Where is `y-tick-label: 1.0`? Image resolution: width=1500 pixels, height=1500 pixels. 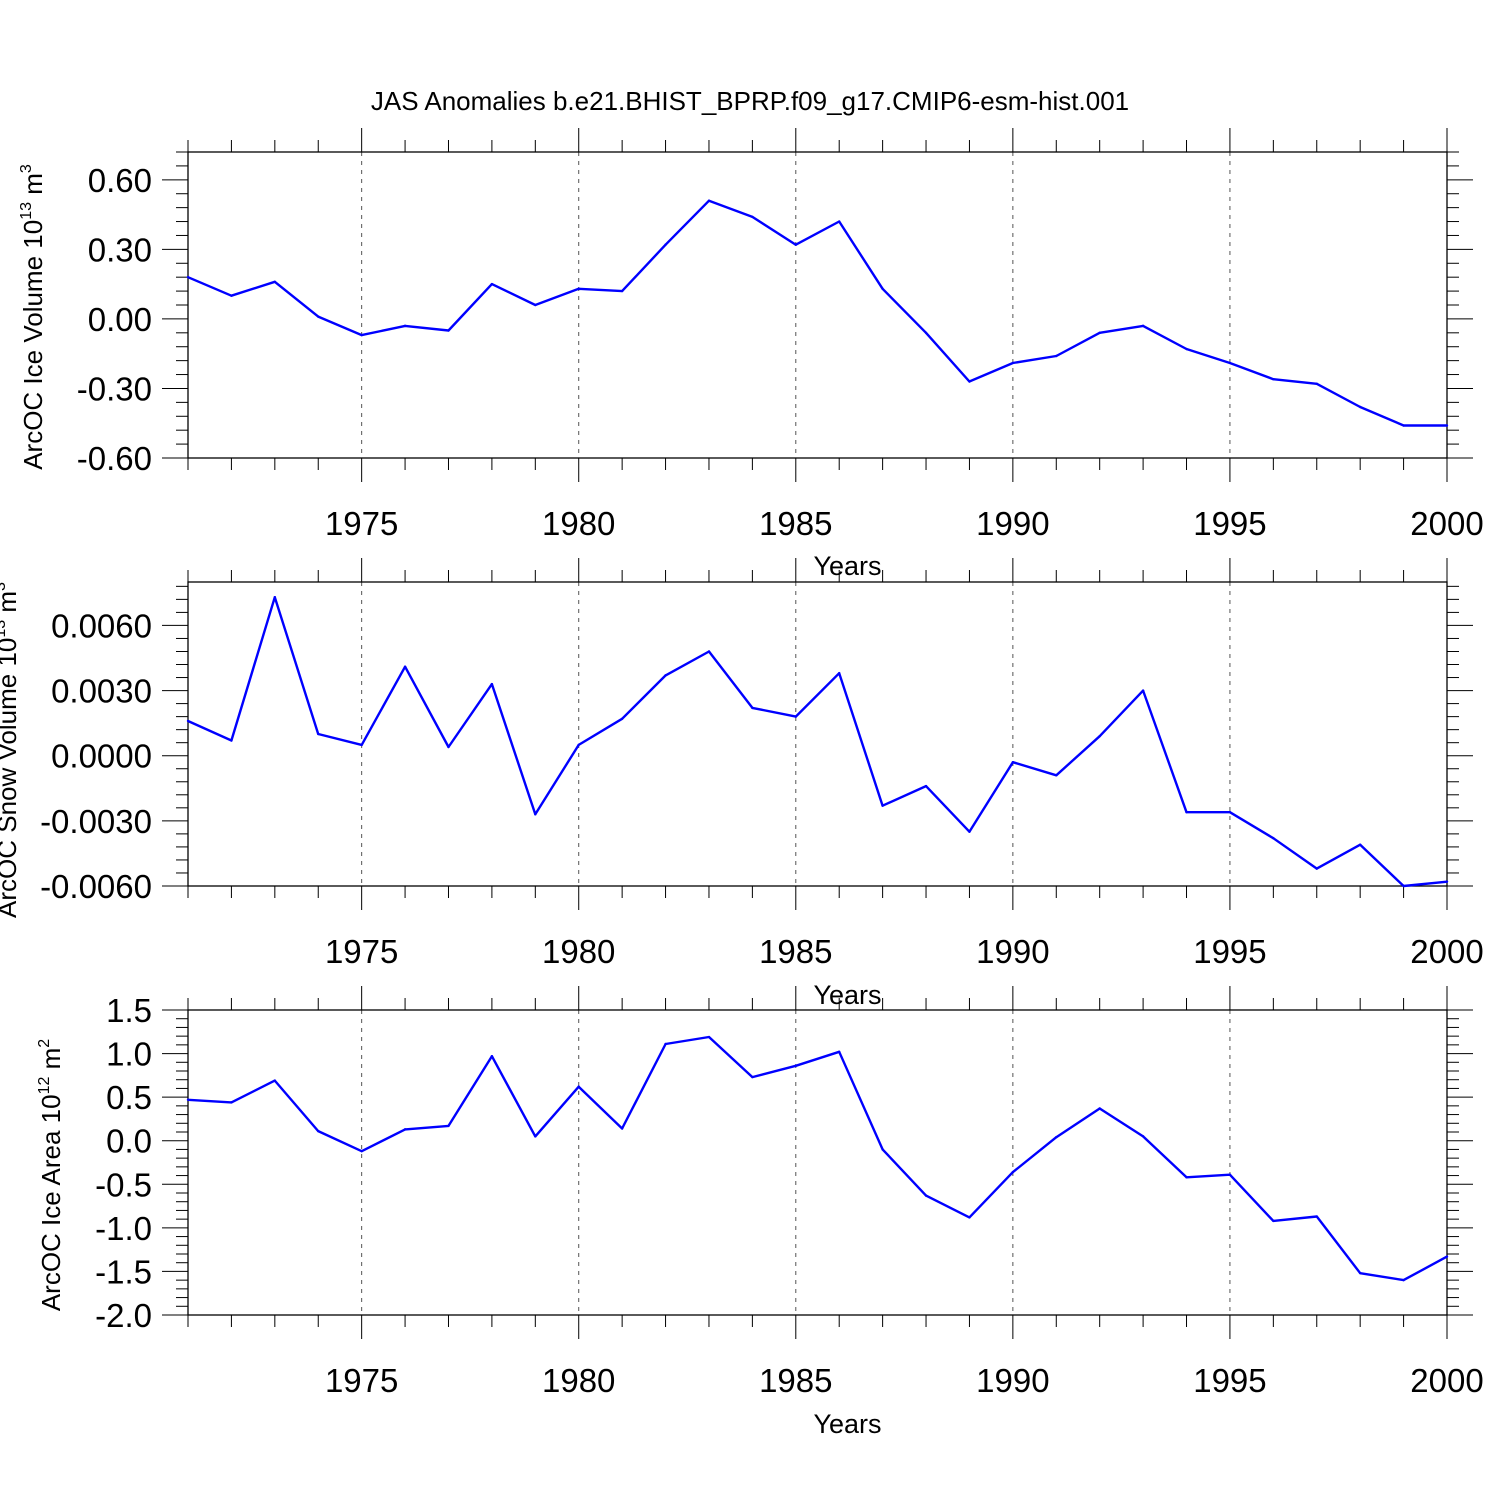 y-tick-label: 1.0 is located at coordinates (129, 1054).